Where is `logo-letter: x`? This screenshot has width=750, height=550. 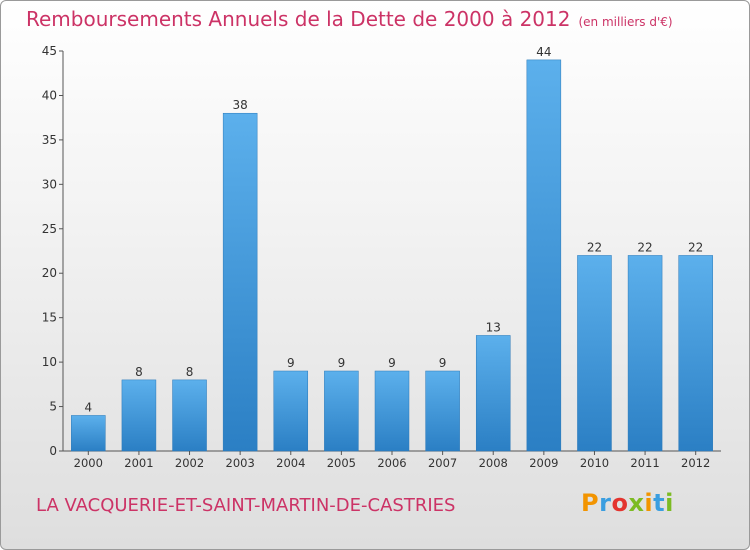 logo-letter: x is located at coordinates (636, 503).